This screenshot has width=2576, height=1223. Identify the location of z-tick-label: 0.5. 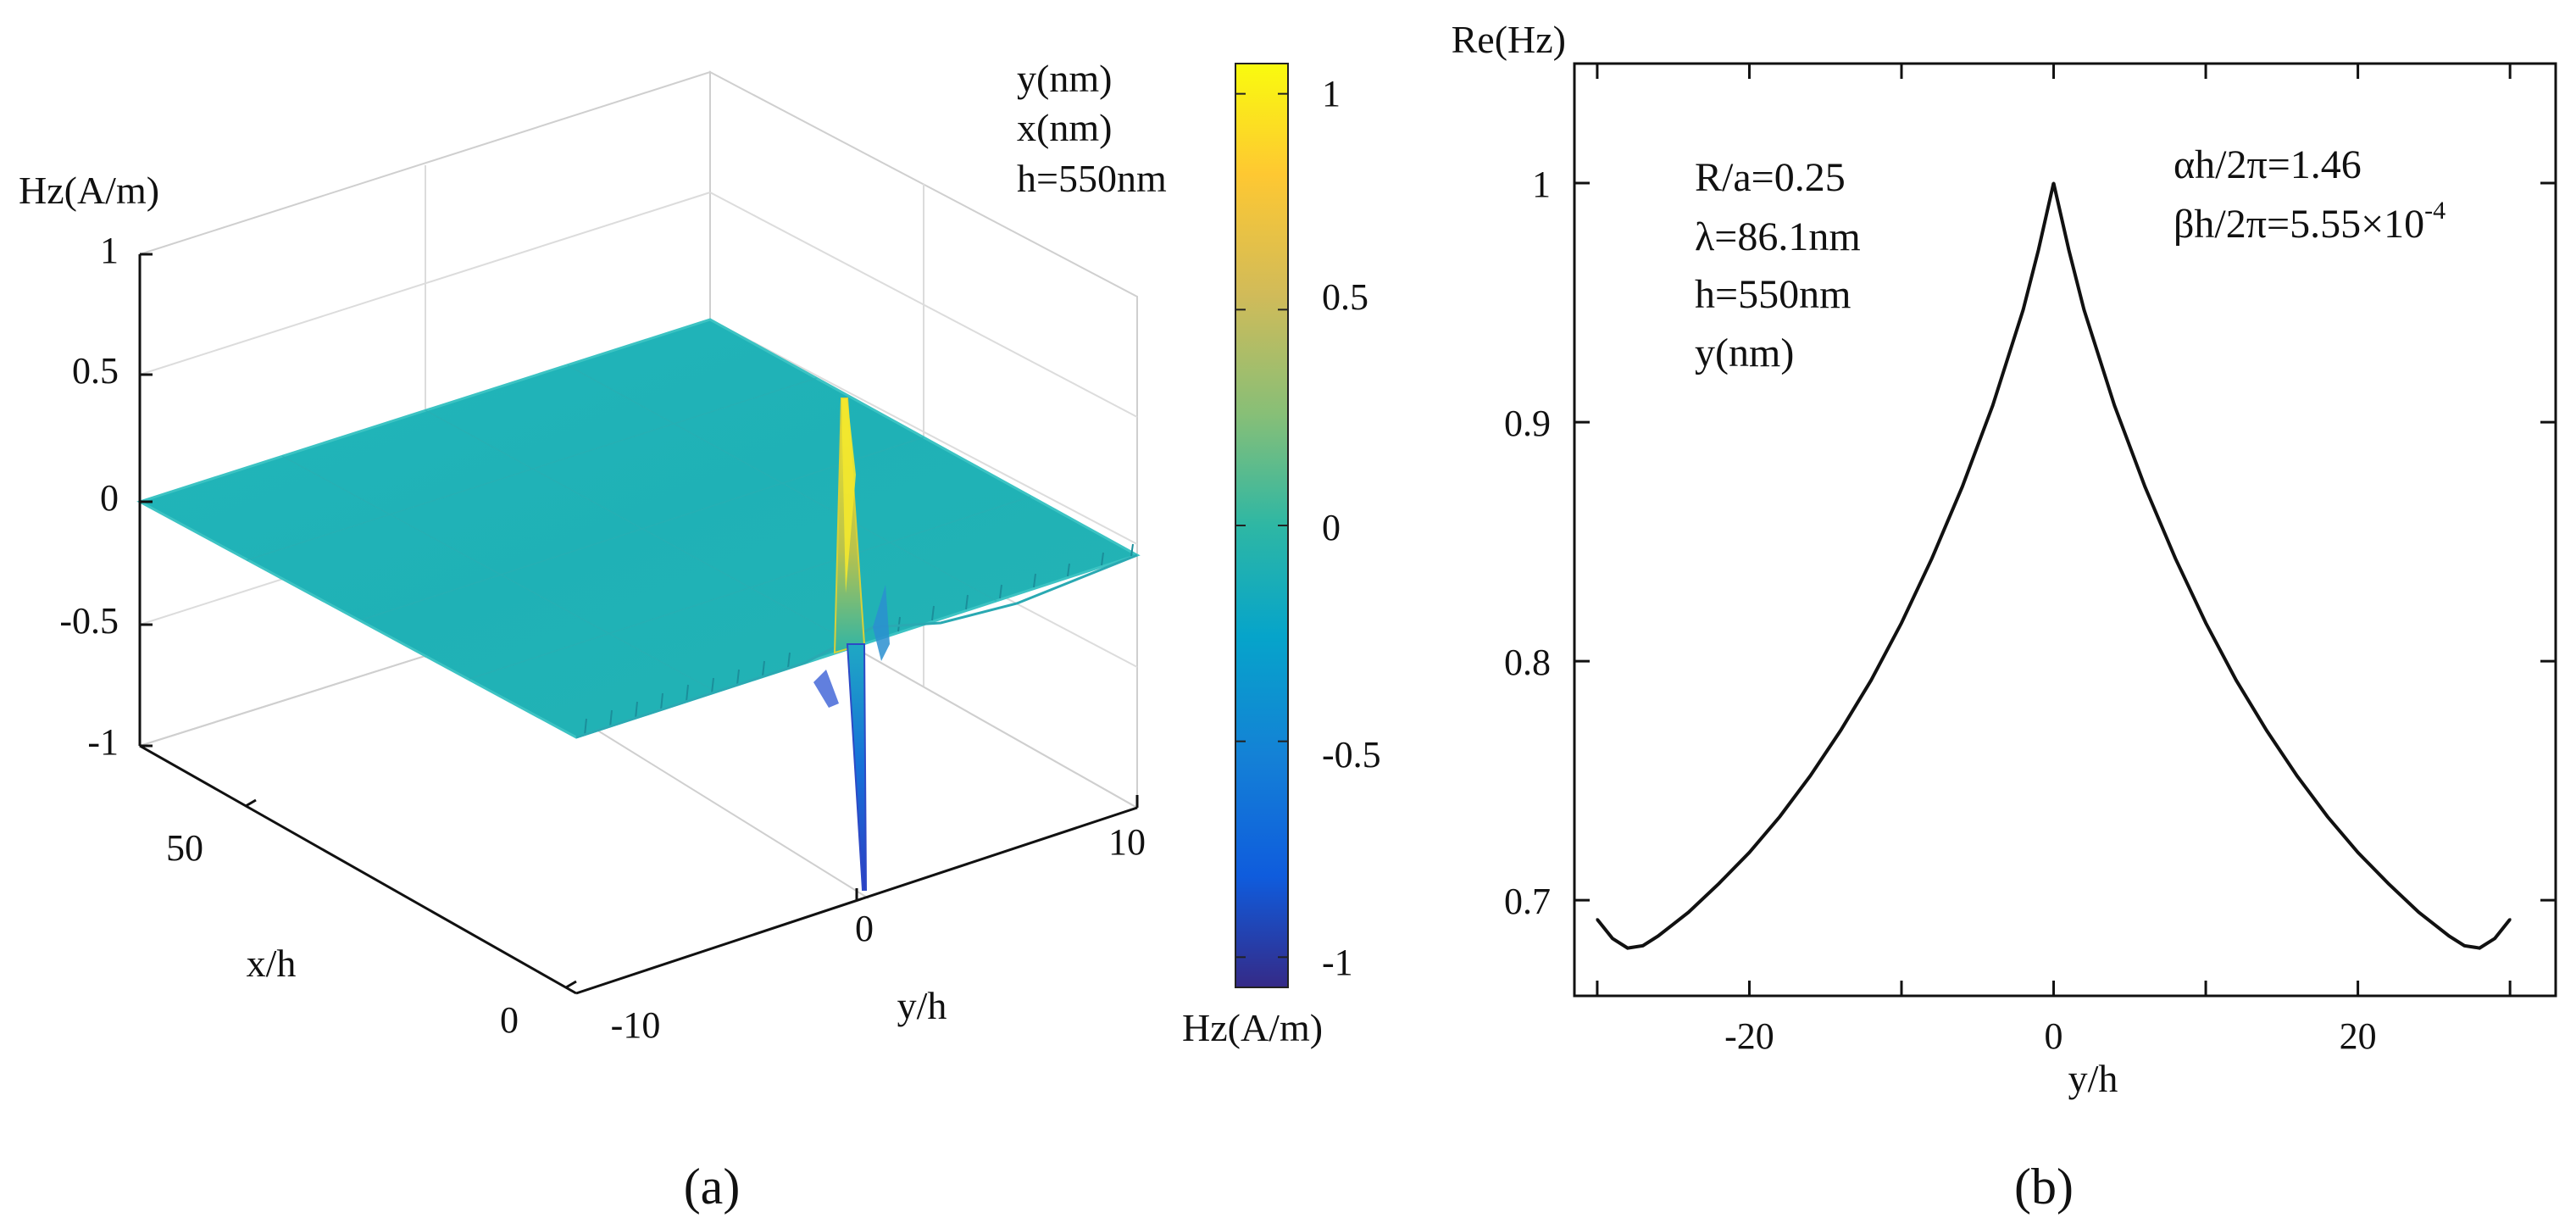
(95, 371).